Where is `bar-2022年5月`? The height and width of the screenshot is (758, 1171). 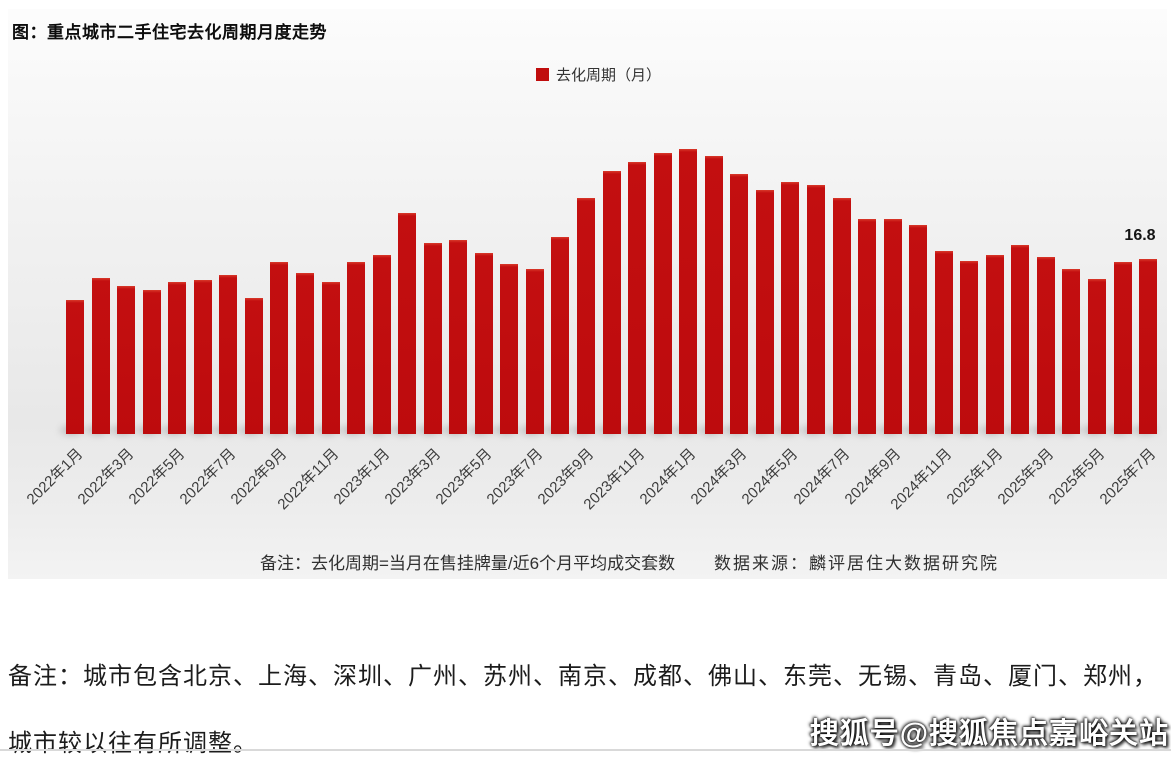
bar-2022年5月 is located at coordinates (177, 358).